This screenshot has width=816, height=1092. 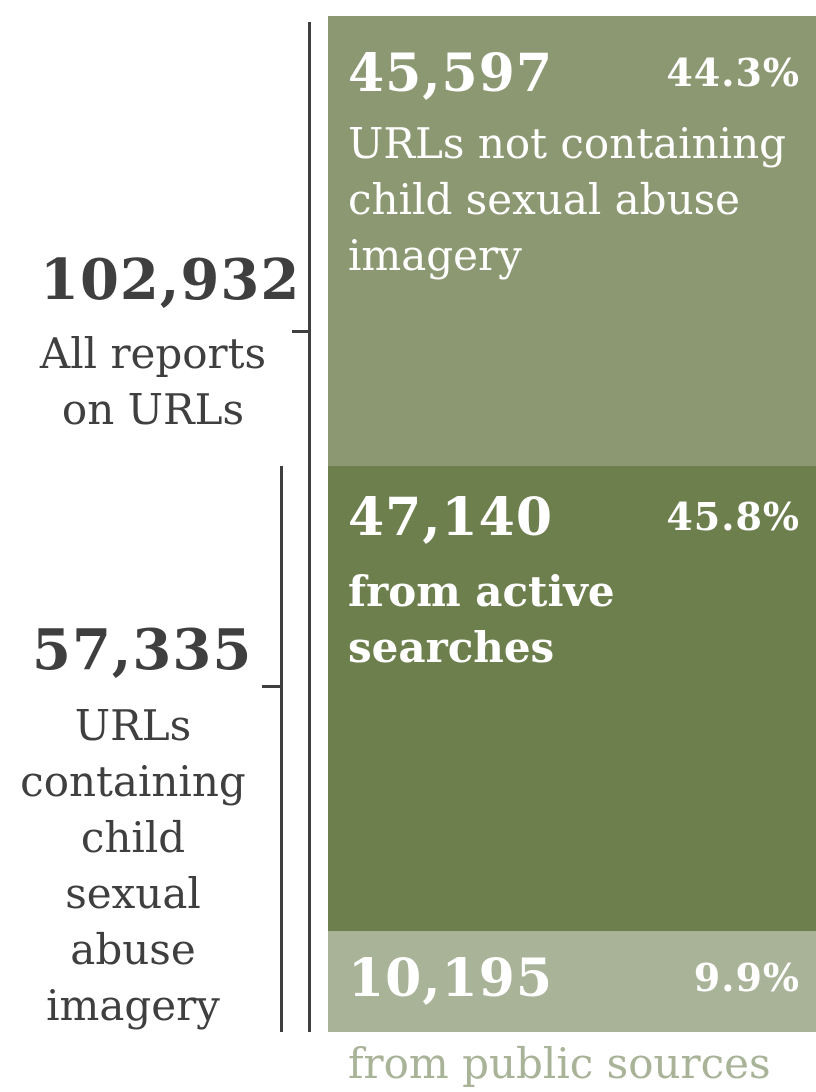 I want to click on segment-label-public-sources: from public sources, so click(x=559, y=1063).